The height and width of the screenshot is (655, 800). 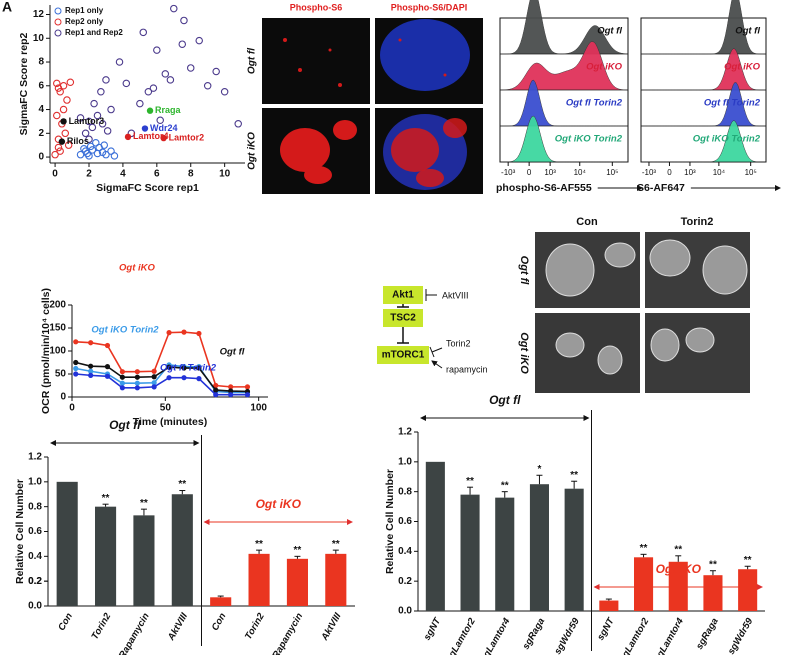 I want to click on x-axis-label: Time (minutes), so click(x=170, y=422).